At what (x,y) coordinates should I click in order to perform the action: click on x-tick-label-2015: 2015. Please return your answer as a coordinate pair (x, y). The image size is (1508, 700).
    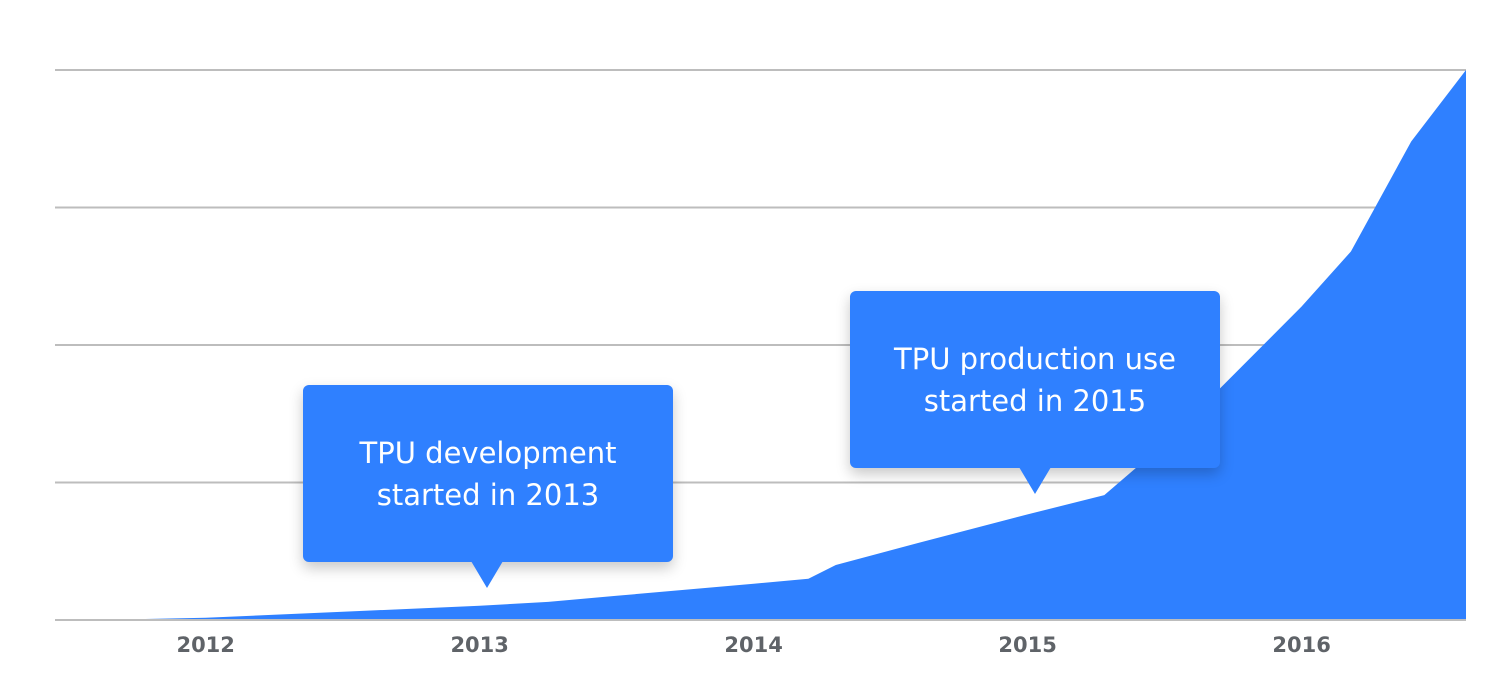
    Looking at the image, I should click on (1027, 645).